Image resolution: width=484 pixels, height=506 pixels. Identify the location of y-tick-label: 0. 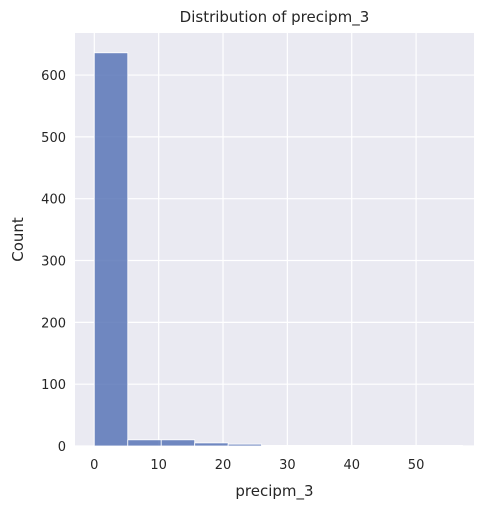
(62, 447).